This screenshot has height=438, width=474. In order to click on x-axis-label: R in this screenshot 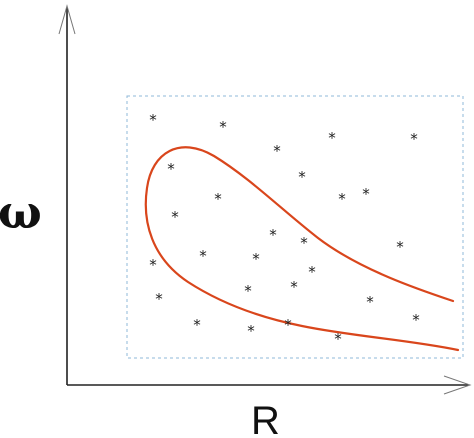, I will do `click(265, 418)`.